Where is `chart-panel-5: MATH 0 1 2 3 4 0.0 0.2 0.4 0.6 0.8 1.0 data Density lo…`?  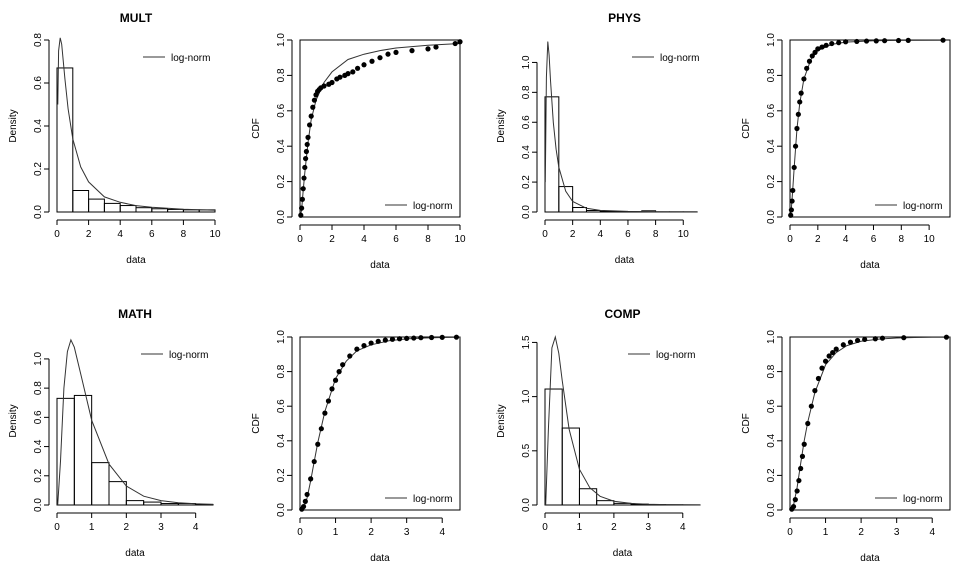 chart-panel-5: MATH 0 1 2 3 4 0.0 0.2 0.4 0.6 0.8 1.0 data Density lo… is located at coordinates (111, 433).